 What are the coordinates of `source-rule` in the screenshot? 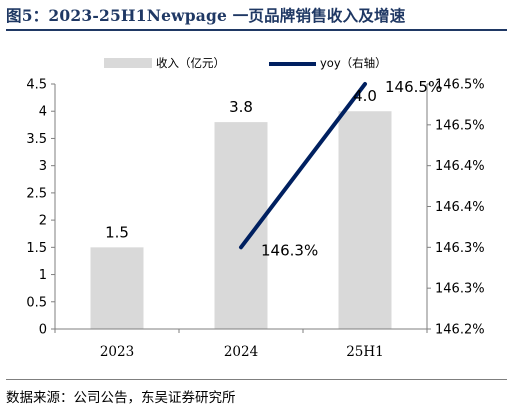 It's located at (256, 379).